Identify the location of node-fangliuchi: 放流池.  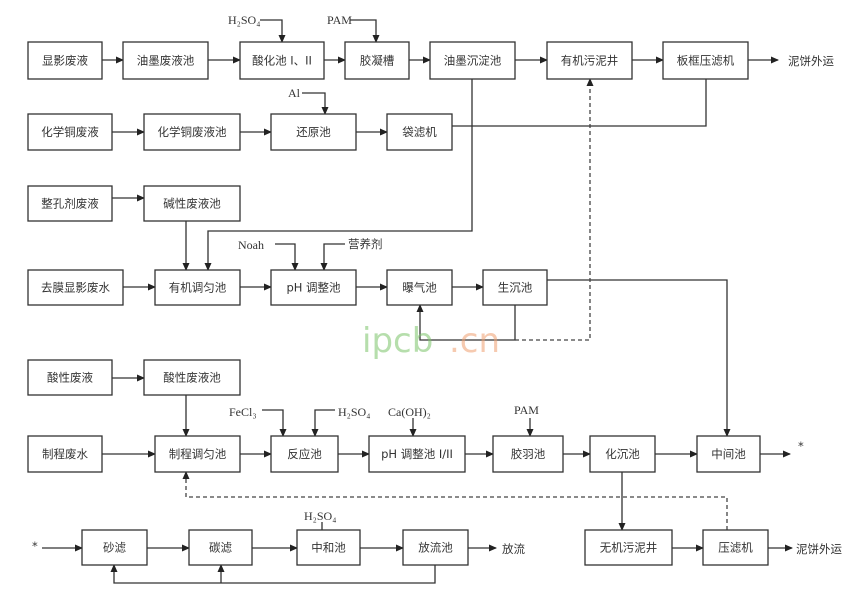
(435, 547).